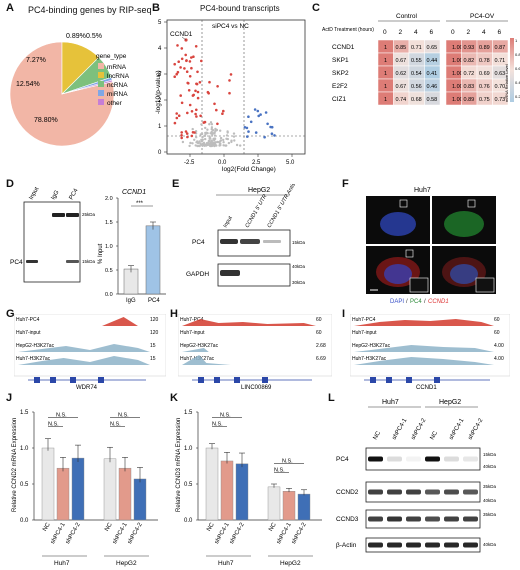  Describe the element at coordinates (35, 346) in the screenshot. I see `track-label: HepG2-H3K27ac` at that location.